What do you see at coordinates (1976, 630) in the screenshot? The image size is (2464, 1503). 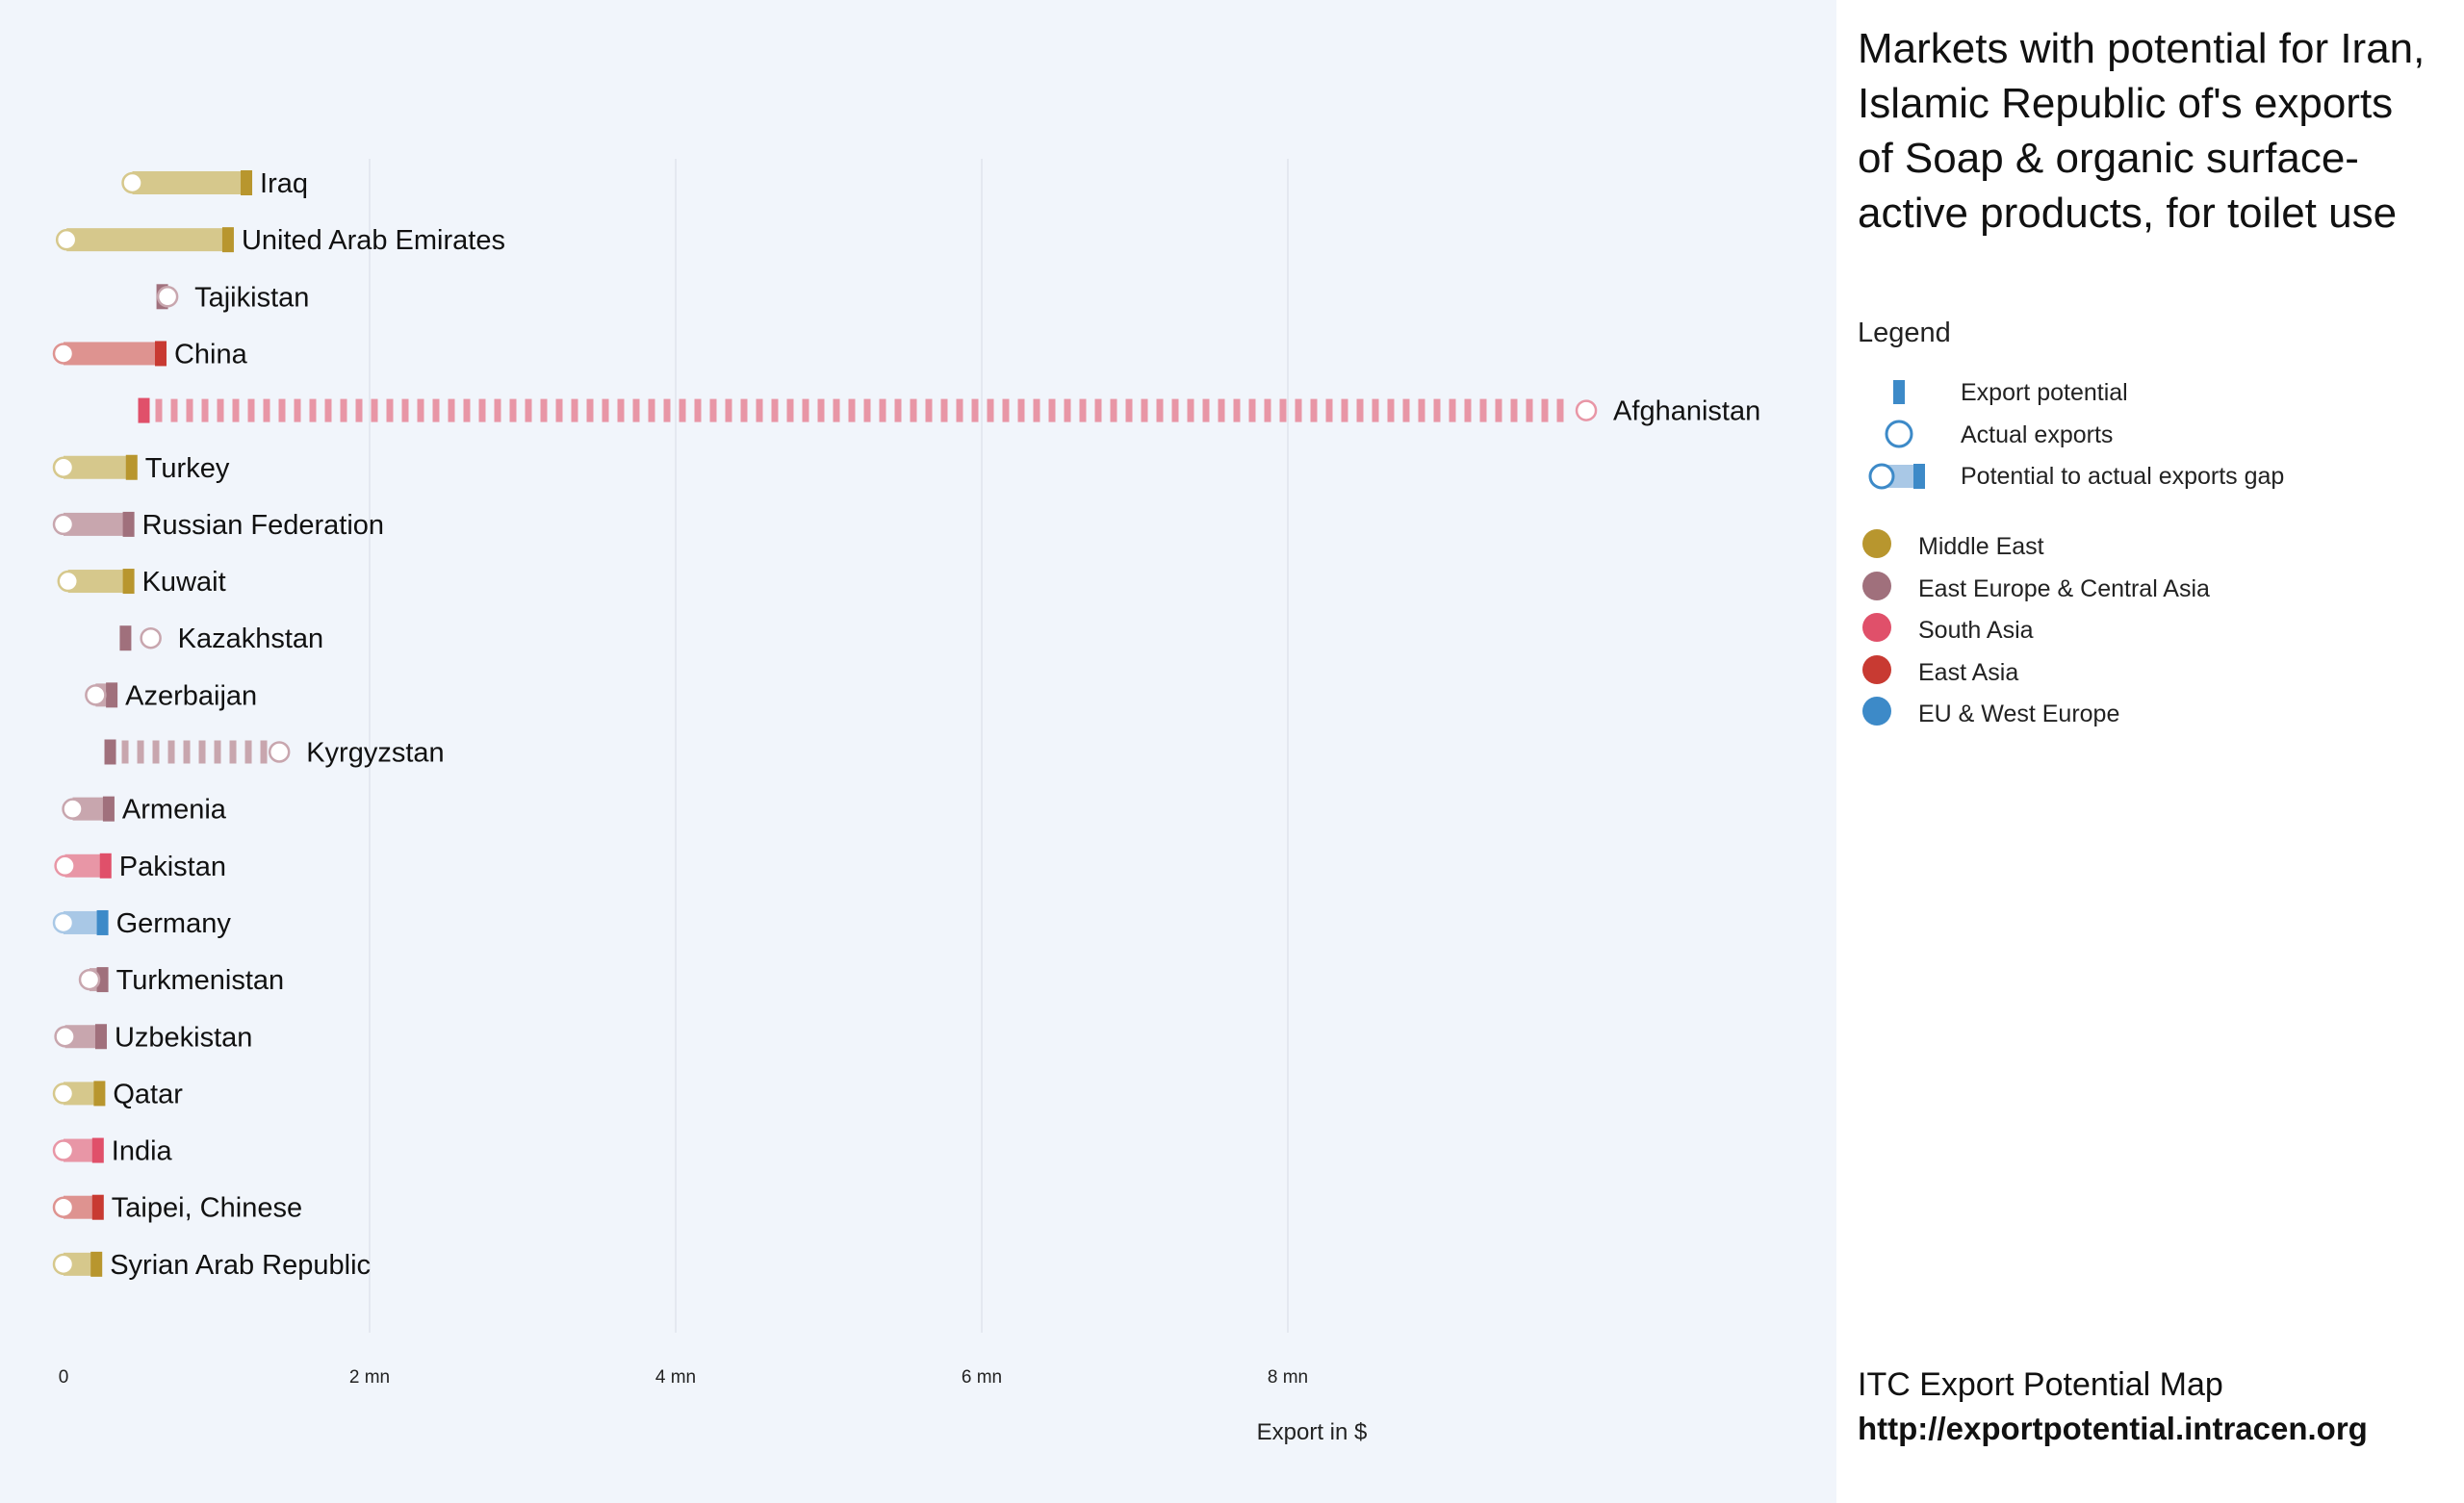 I see `legend-region-label: South Asia` at bounding box center [1976, 630].